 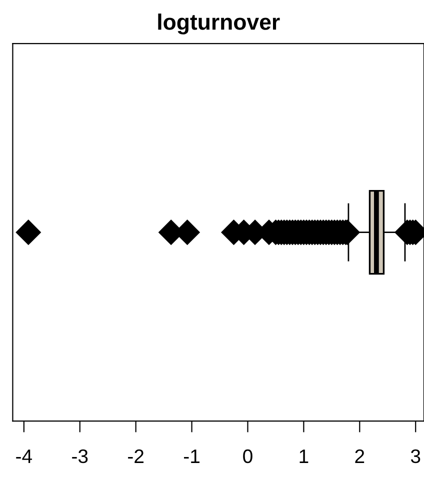 What do you see at coordinates (136, 456) in the screenshot?
I see `x-tick-label: -2` at bounding box center [136, 456].